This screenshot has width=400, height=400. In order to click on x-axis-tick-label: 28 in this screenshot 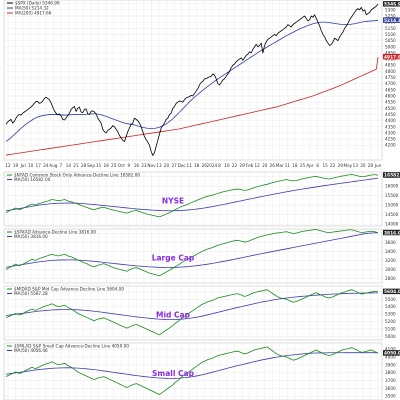, I will do `click(84, 165)`.